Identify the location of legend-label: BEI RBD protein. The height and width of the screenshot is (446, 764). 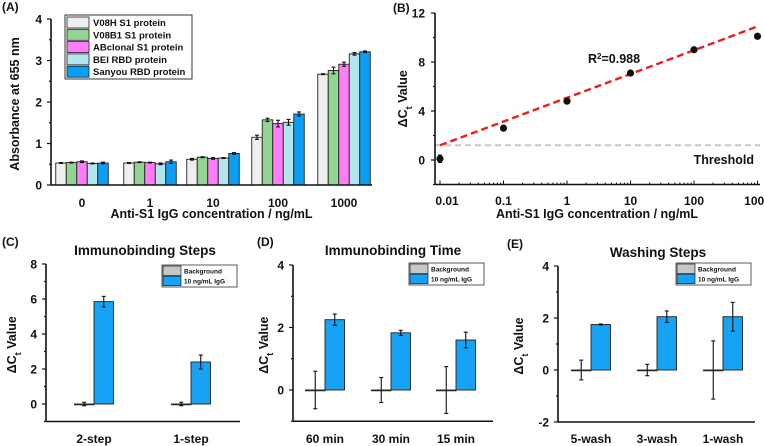
(130, 60).